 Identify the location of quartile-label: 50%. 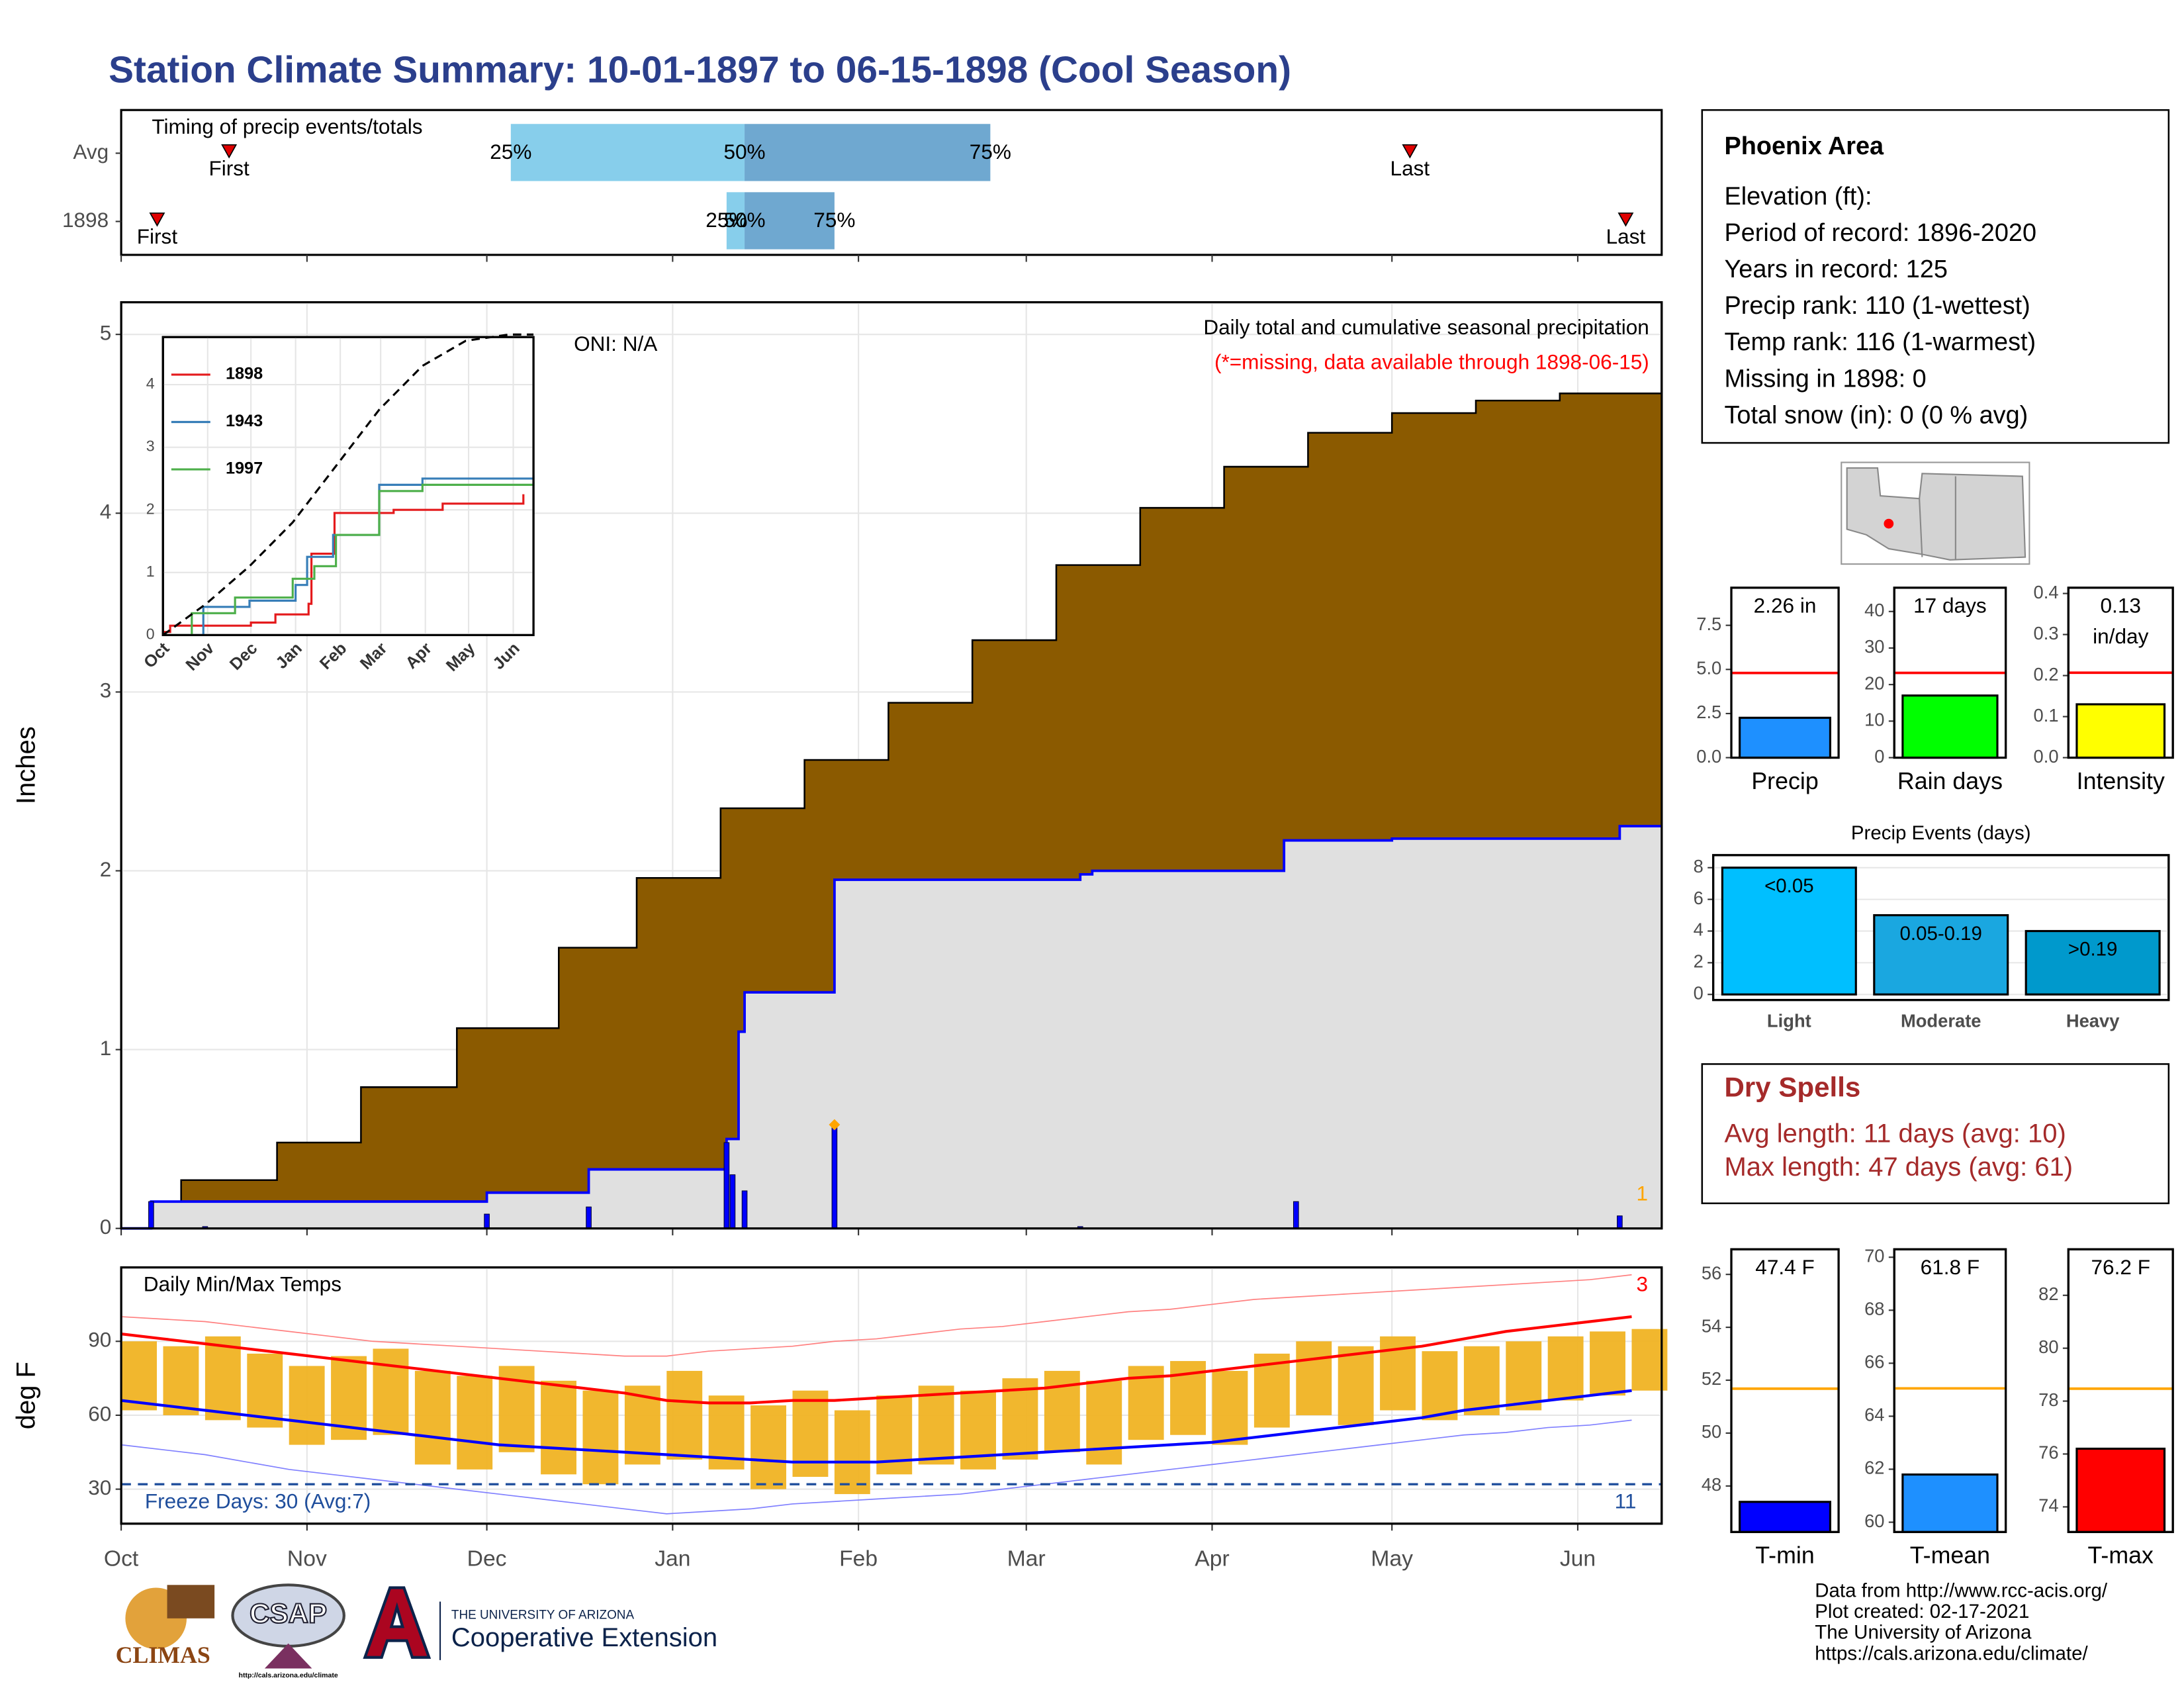
(744, 152).